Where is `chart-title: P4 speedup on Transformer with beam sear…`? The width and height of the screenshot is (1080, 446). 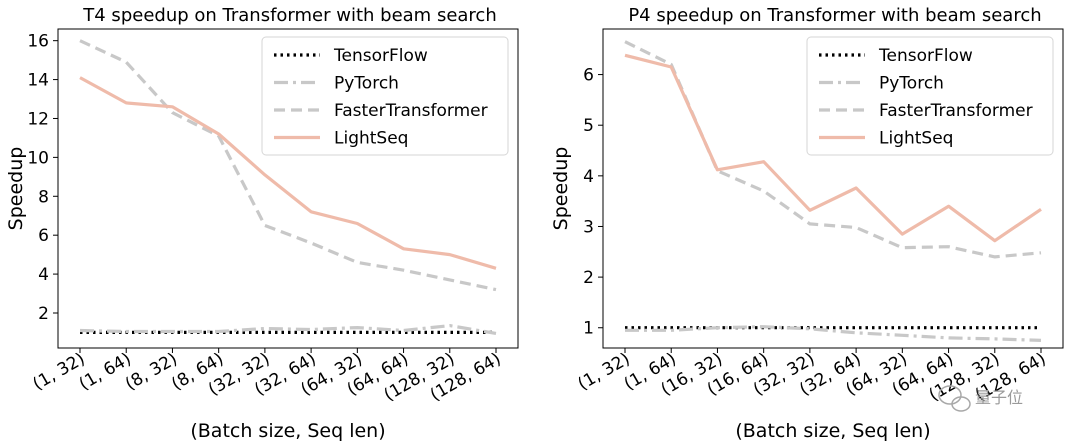
chart-title: P4 speedup on Transformer with beam sear… is located at coordinates (834, 15).